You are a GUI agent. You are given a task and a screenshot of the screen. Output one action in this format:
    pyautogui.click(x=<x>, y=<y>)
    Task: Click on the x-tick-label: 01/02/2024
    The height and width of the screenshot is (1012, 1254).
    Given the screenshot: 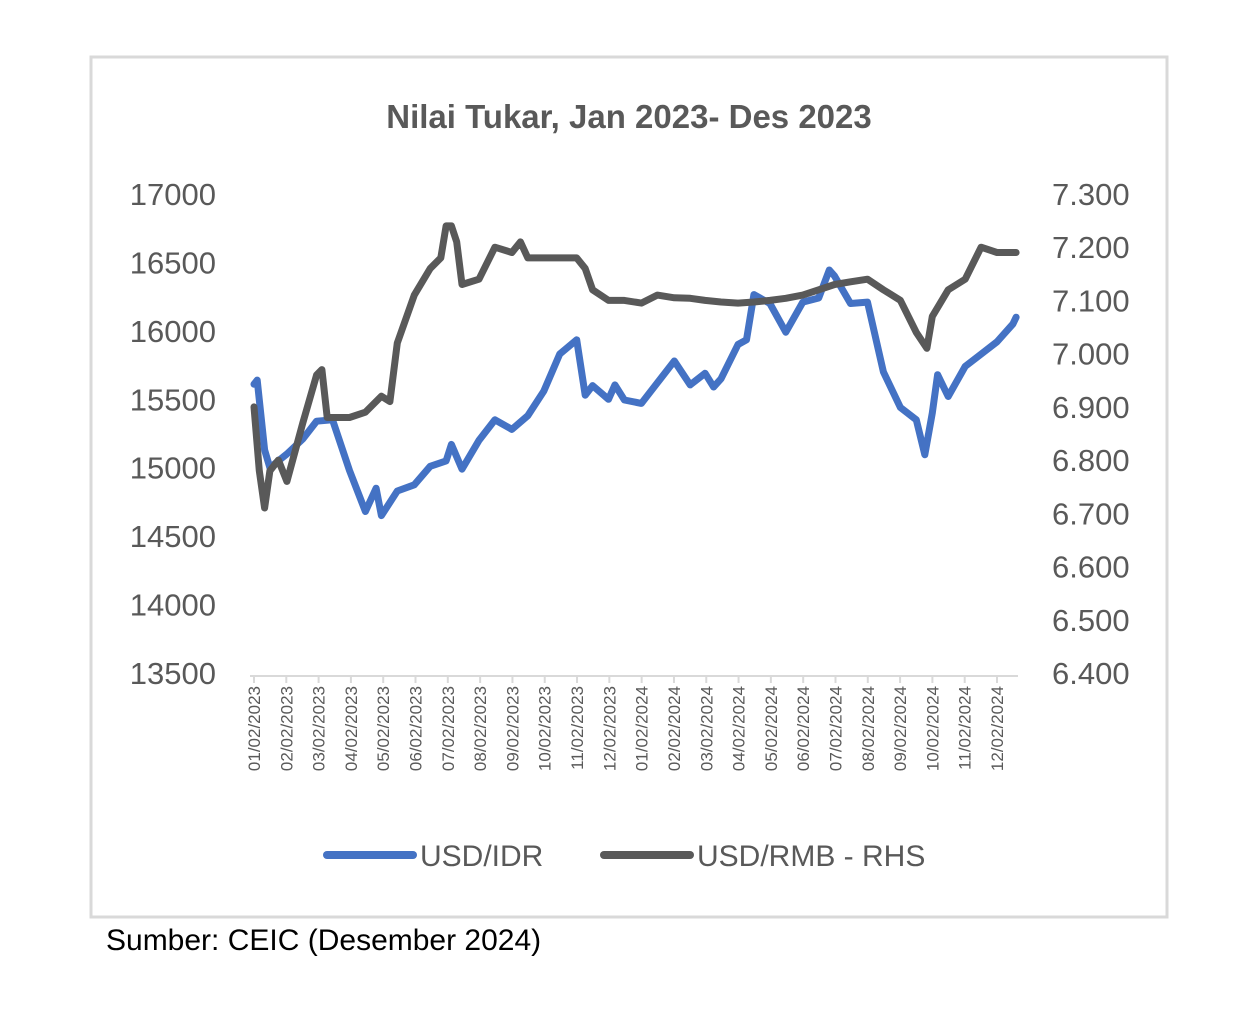 What is the action you would take?
    pyautogui.click(x=642, y=728)
    